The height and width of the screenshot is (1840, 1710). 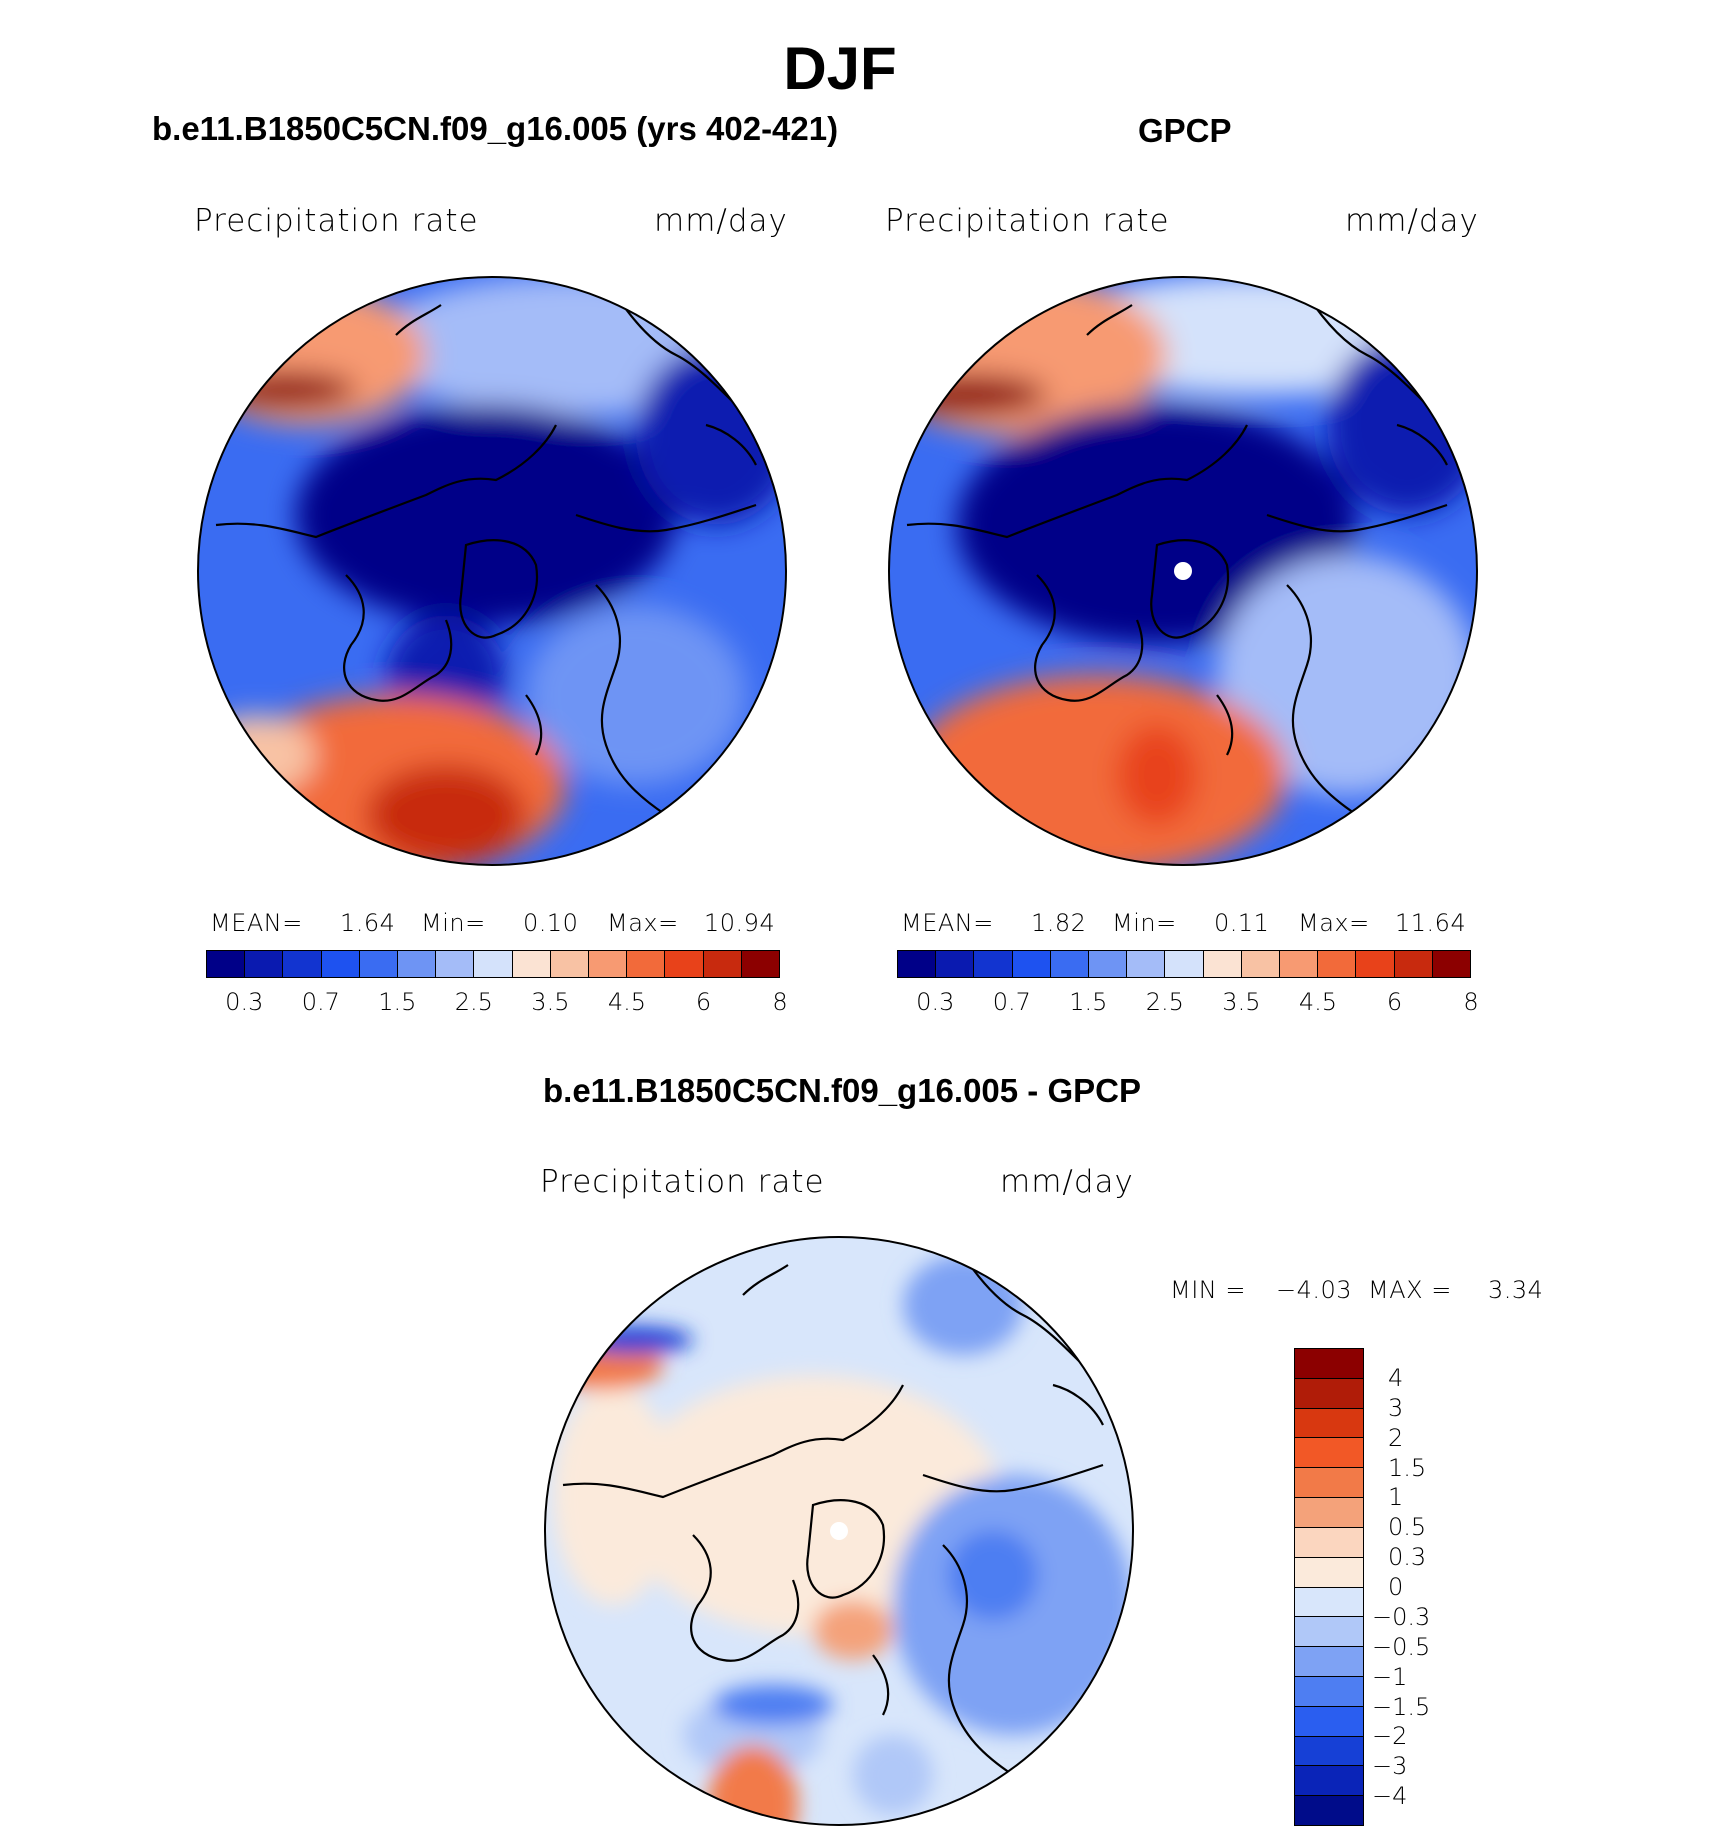 What do you see at coordinates (947, 923) in the screenshot?
I see `gpcp-mean-label: MEAN=` at bounding box center [947, 923].